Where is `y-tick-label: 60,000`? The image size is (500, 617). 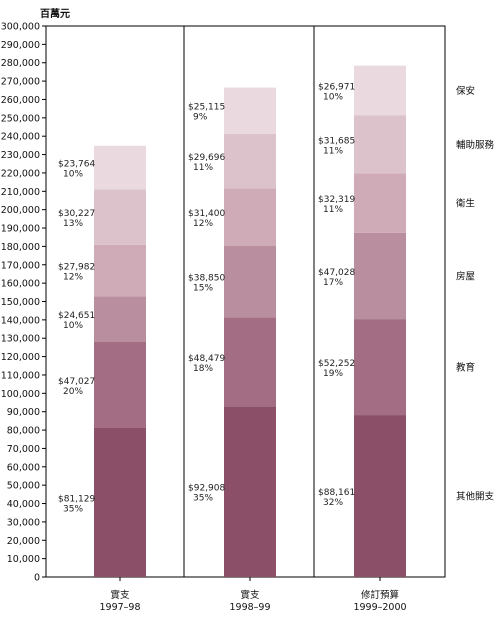
y-tick-label: 60,000 is located at coordinates (23, 467).